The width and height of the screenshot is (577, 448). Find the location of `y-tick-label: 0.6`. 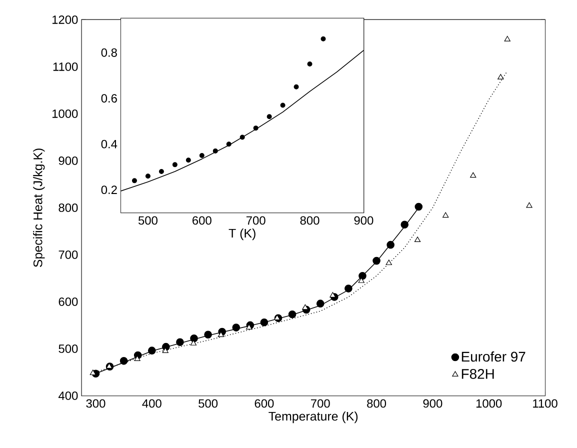

y-tick-label: 0.6 is located at coordinates (109, 98).